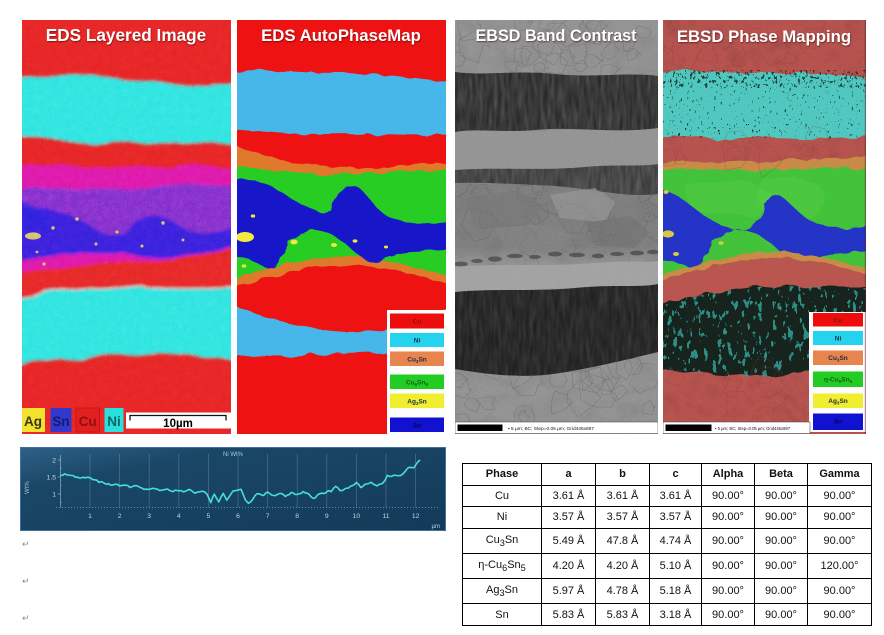 The image size is (884, 635). Describe the element at coordinates (838, 381) in the screenshot. I see `svg-text: η-Cu6Sn5` at that location.